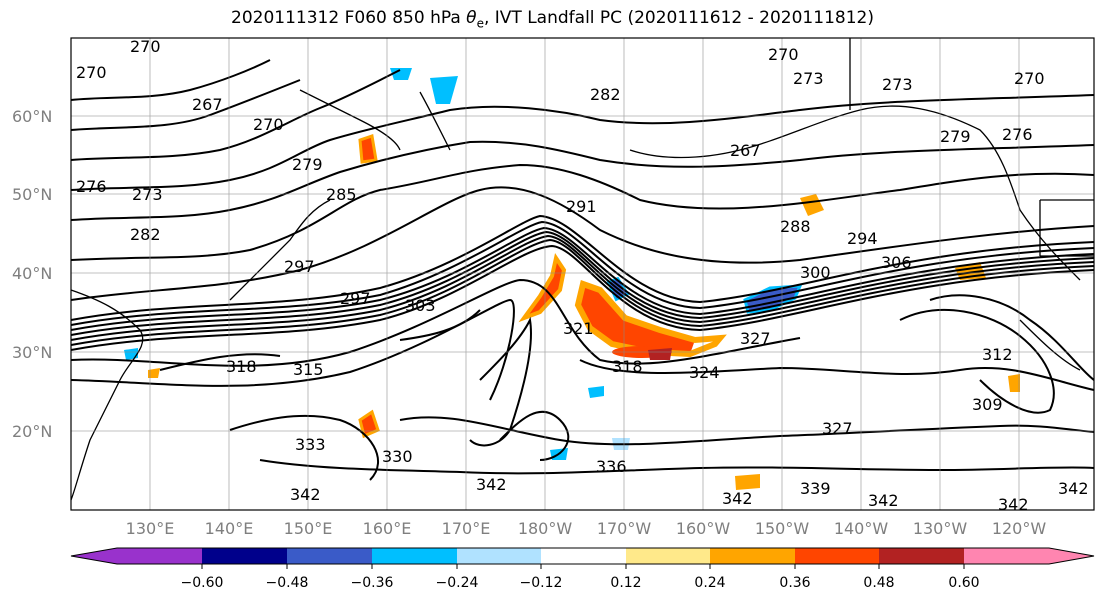 The width and height of the screenshot is (1105, 603). Describe the element at coordinates (457, 583) in the screenshot. I see `colorbar-tick-label: −0.24` at that location.